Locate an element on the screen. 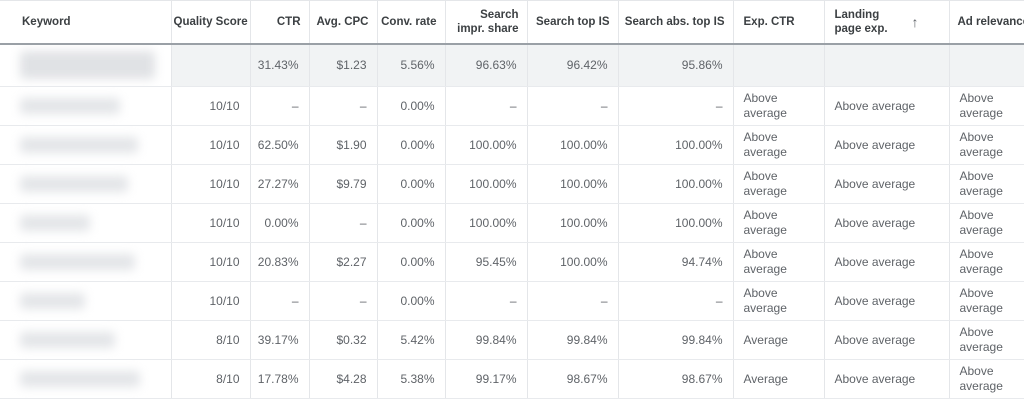  cell-avg-cpc: $1.90 is located at coordinates (343, 145).